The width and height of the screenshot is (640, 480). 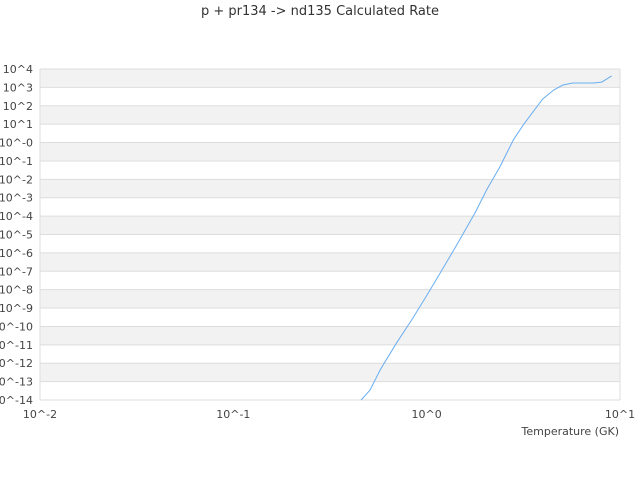 What do you see at coordinates (16, 363) in the screenshot?
I see `y-tick-label: 10^-12` at bounding box center [16, 363].